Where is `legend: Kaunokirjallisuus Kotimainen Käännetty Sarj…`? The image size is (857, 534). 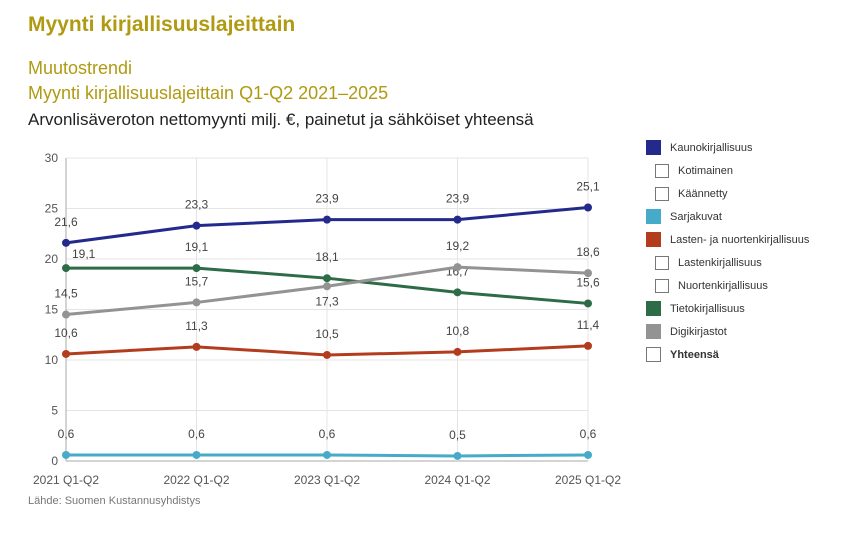 legend: Kaunokirjallisuus Kotimainen Käännetty Sarj… is located at coordinates (727, 251).